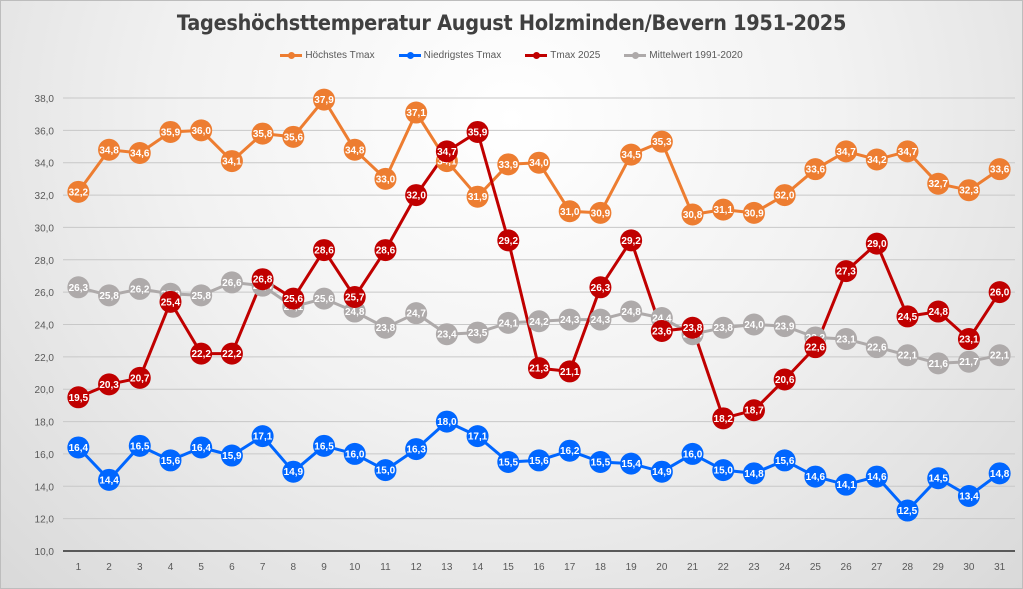  What do you see at coordinates (201, 131) in the screenshot?
I see `data-label-hoechstes-tmax: 36,0` at bounding box center [201, 131].